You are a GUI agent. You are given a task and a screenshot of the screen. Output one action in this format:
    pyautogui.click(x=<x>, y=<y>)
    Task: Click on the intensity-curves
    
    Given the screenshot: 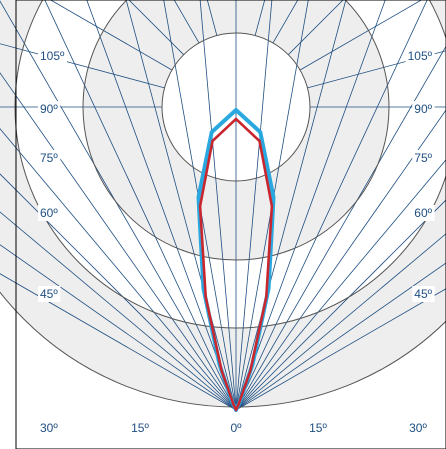 What is the action you would take?
    pyautogui.click(x=236, y=260)
    